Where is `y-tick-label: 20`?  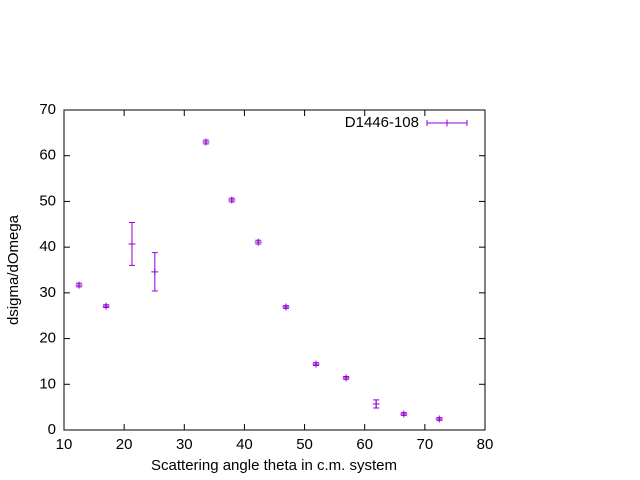 y-tick-label: 20 is located at coordinates (47, 338).